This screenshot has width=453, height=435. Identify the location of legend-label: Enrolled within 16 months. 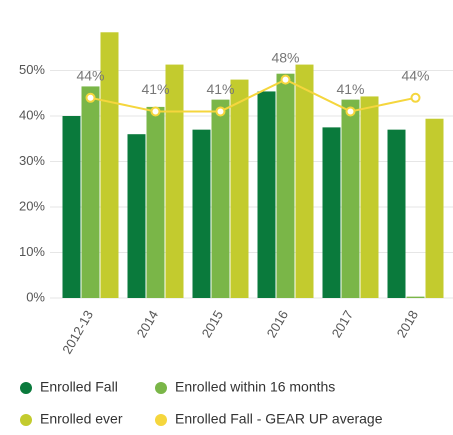
(255, 387).